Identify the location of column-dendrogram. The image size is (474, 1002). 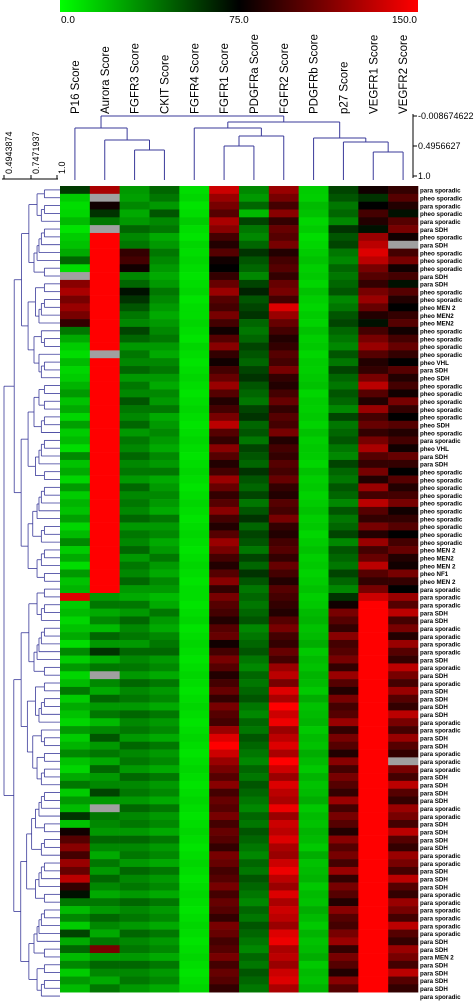
(239, 147).